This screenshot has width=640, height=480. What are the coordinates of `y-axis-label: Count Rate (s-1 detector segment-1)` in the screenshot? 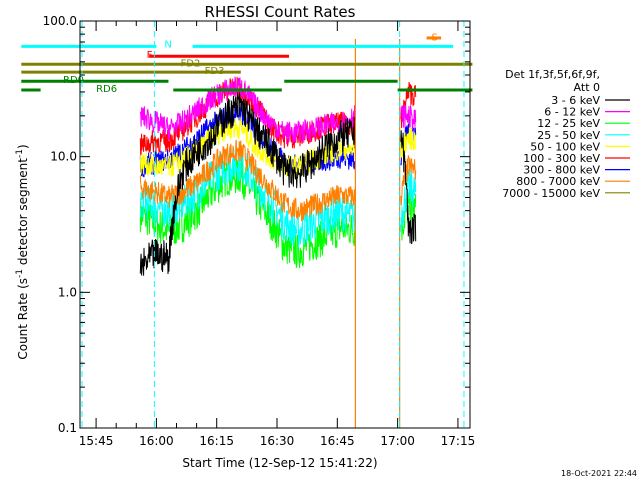 It's located at (22, 251).